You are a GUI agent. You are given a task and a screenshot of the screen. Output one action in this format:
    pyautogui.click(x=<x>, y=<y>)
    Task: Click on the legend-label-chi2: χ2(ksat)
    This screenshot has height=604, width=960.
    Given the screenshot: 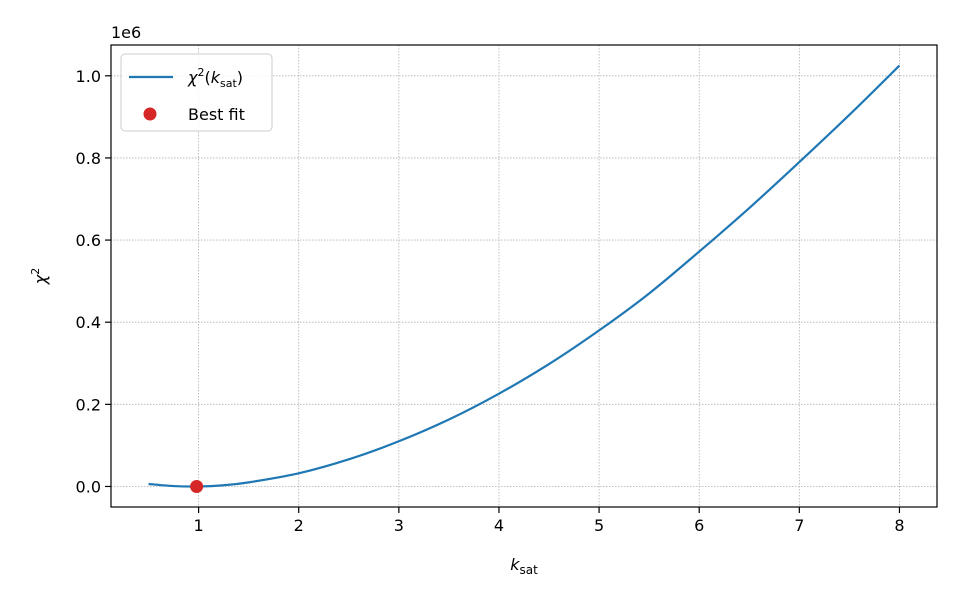 What is the action you would take?
    pyautogui.click(x=215, y=78)
    